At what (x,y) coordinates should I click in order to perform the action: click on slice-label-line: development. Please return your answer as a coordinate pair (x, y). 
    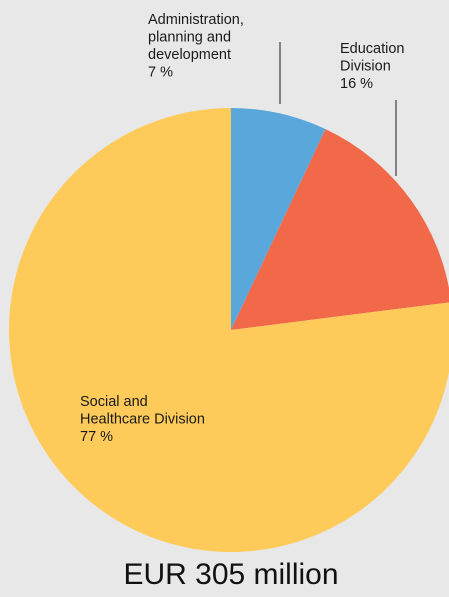
    Looking at the image, I should click on (189, 55).